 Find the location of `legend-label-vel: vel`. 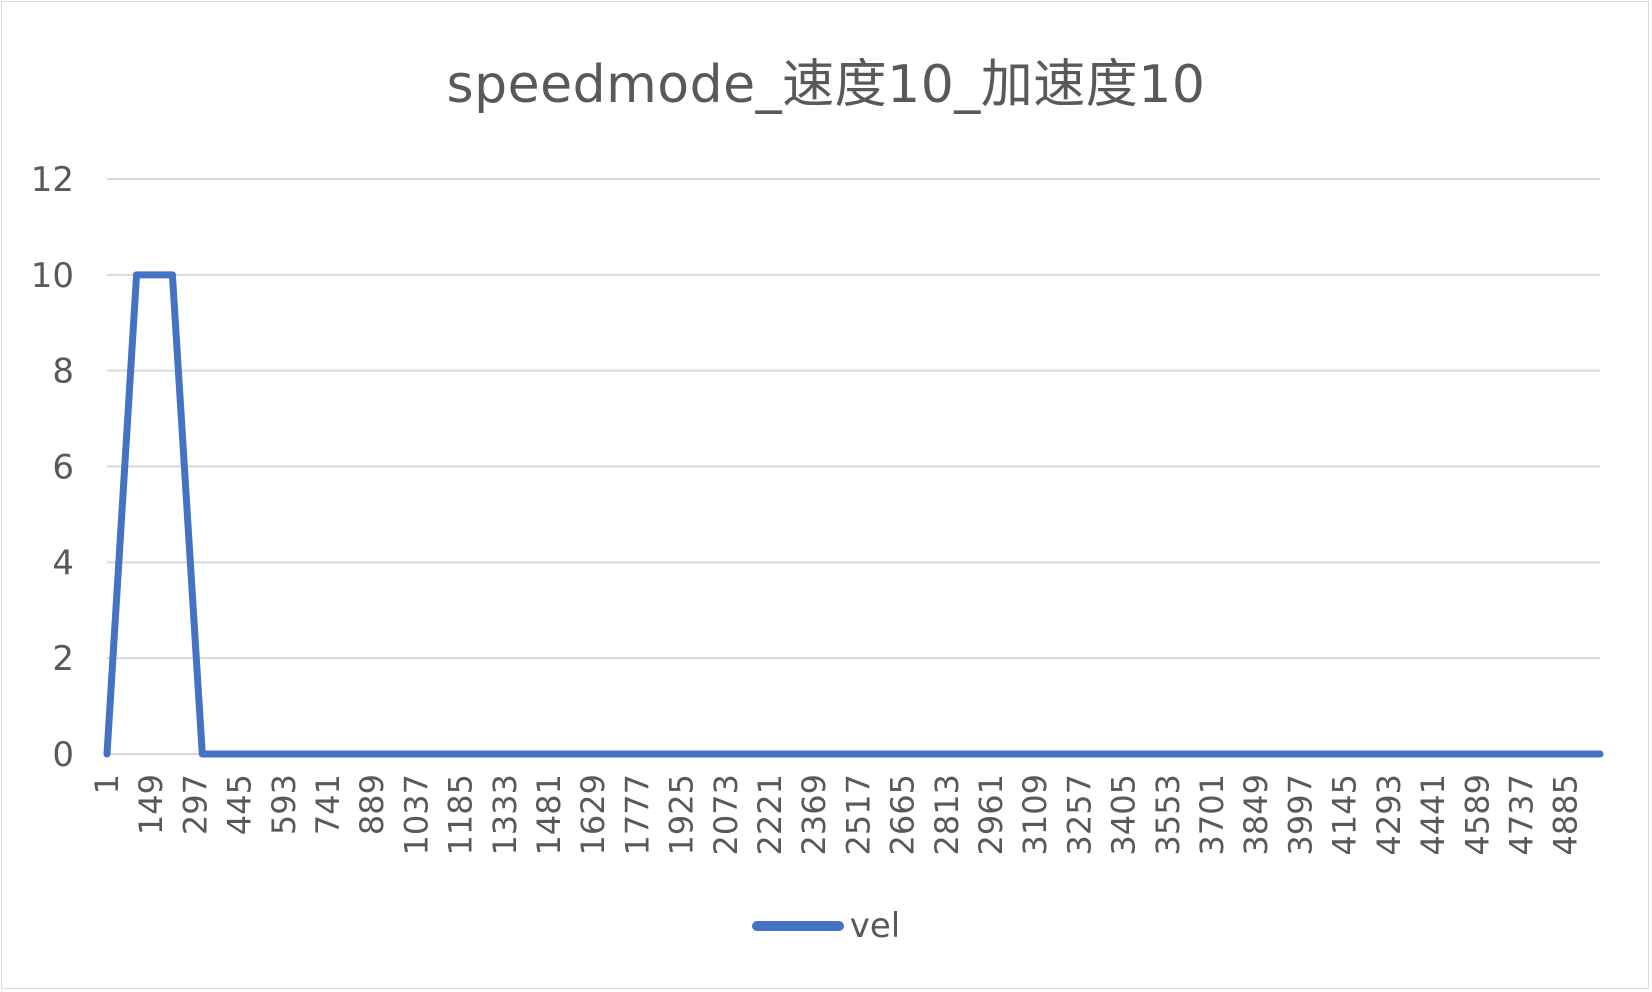

legend-label-vel: vel is located at coordinates (875, 926).